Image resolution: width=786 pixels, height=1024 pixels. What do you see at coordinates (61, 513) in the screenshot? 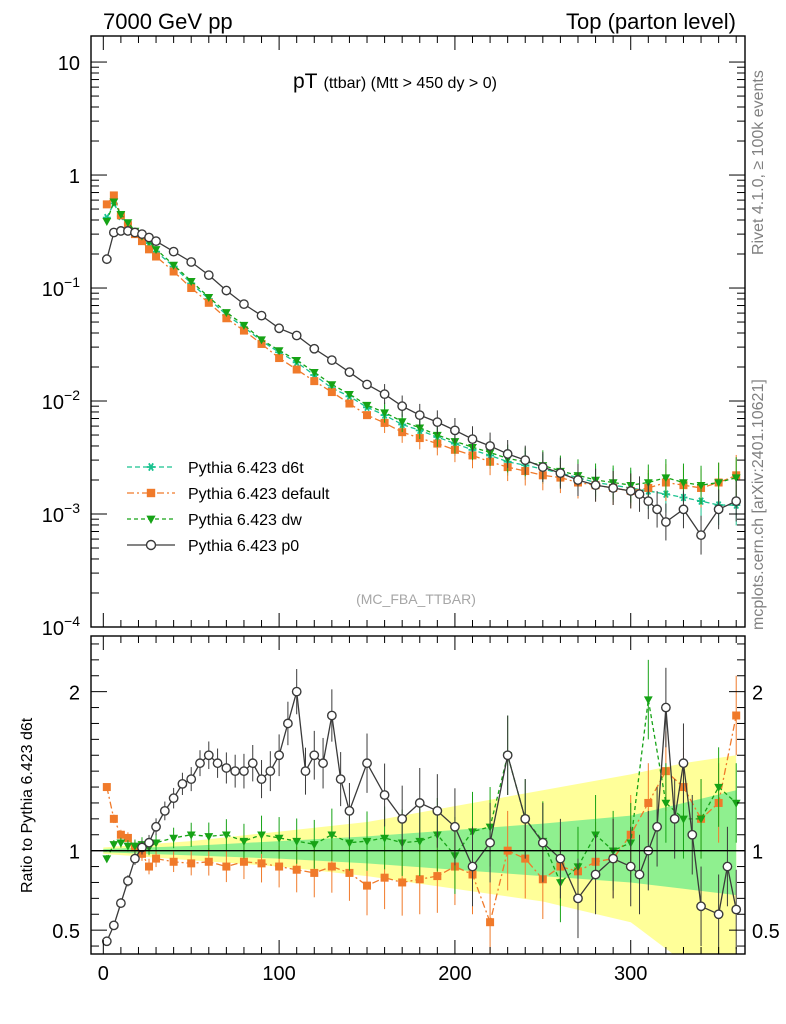
I see `y-tick-label: 10⁻³` at bounding box center [61, 513].